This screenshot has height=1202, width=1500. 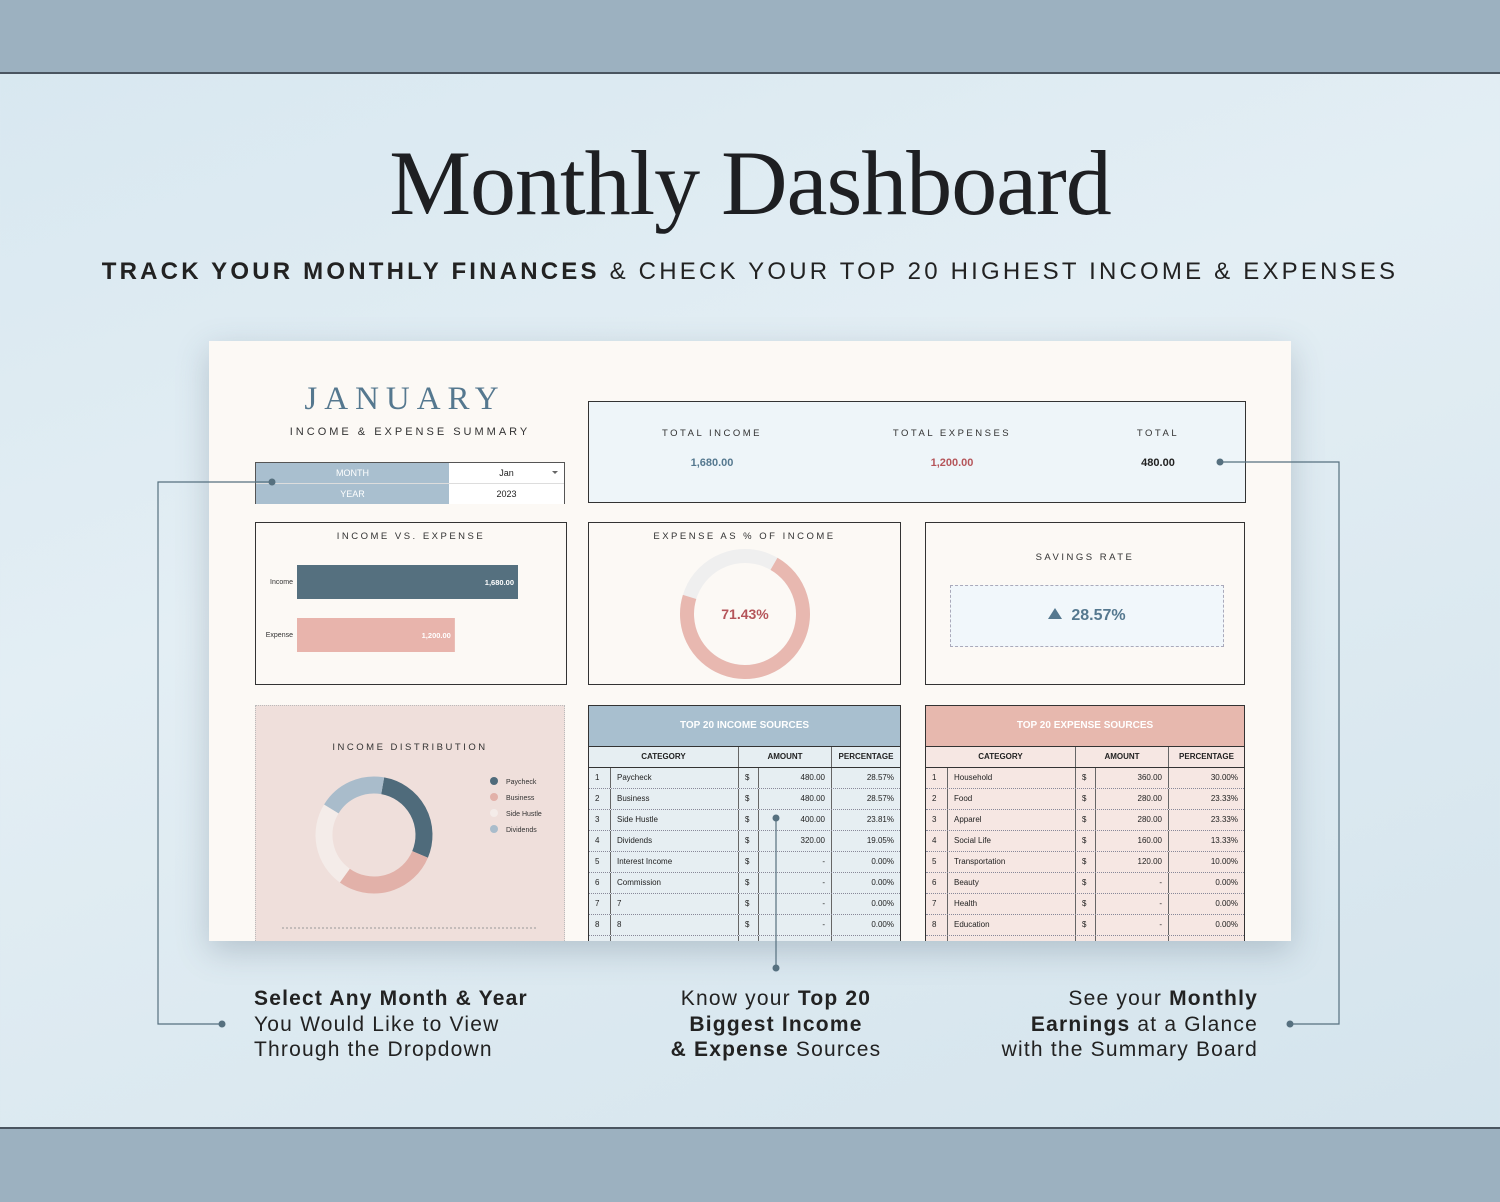 I want to click on table-cell: 160.00, so click(x=1132, y=841).